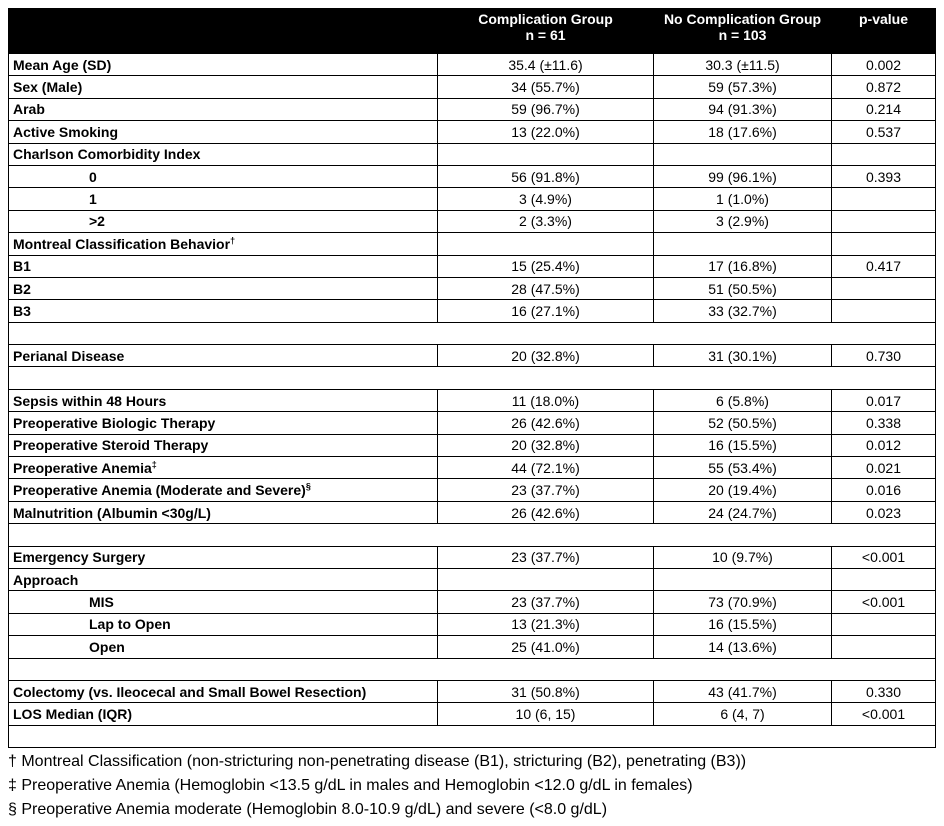  Describe the element at coordinates (472, 624) in the screenshot. I see `table-row: Lap to Open 13 (21.3%) 16 (15.5%)` at that location.